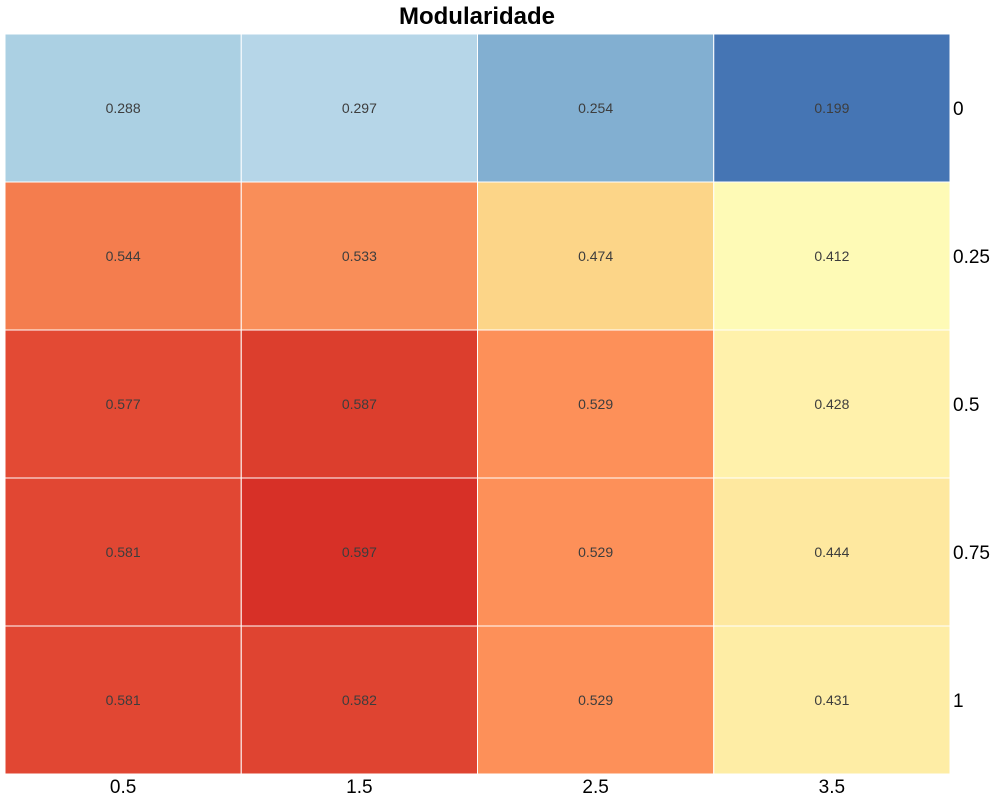  I want to click on chart-title: Modularidade, so click(477, 16).